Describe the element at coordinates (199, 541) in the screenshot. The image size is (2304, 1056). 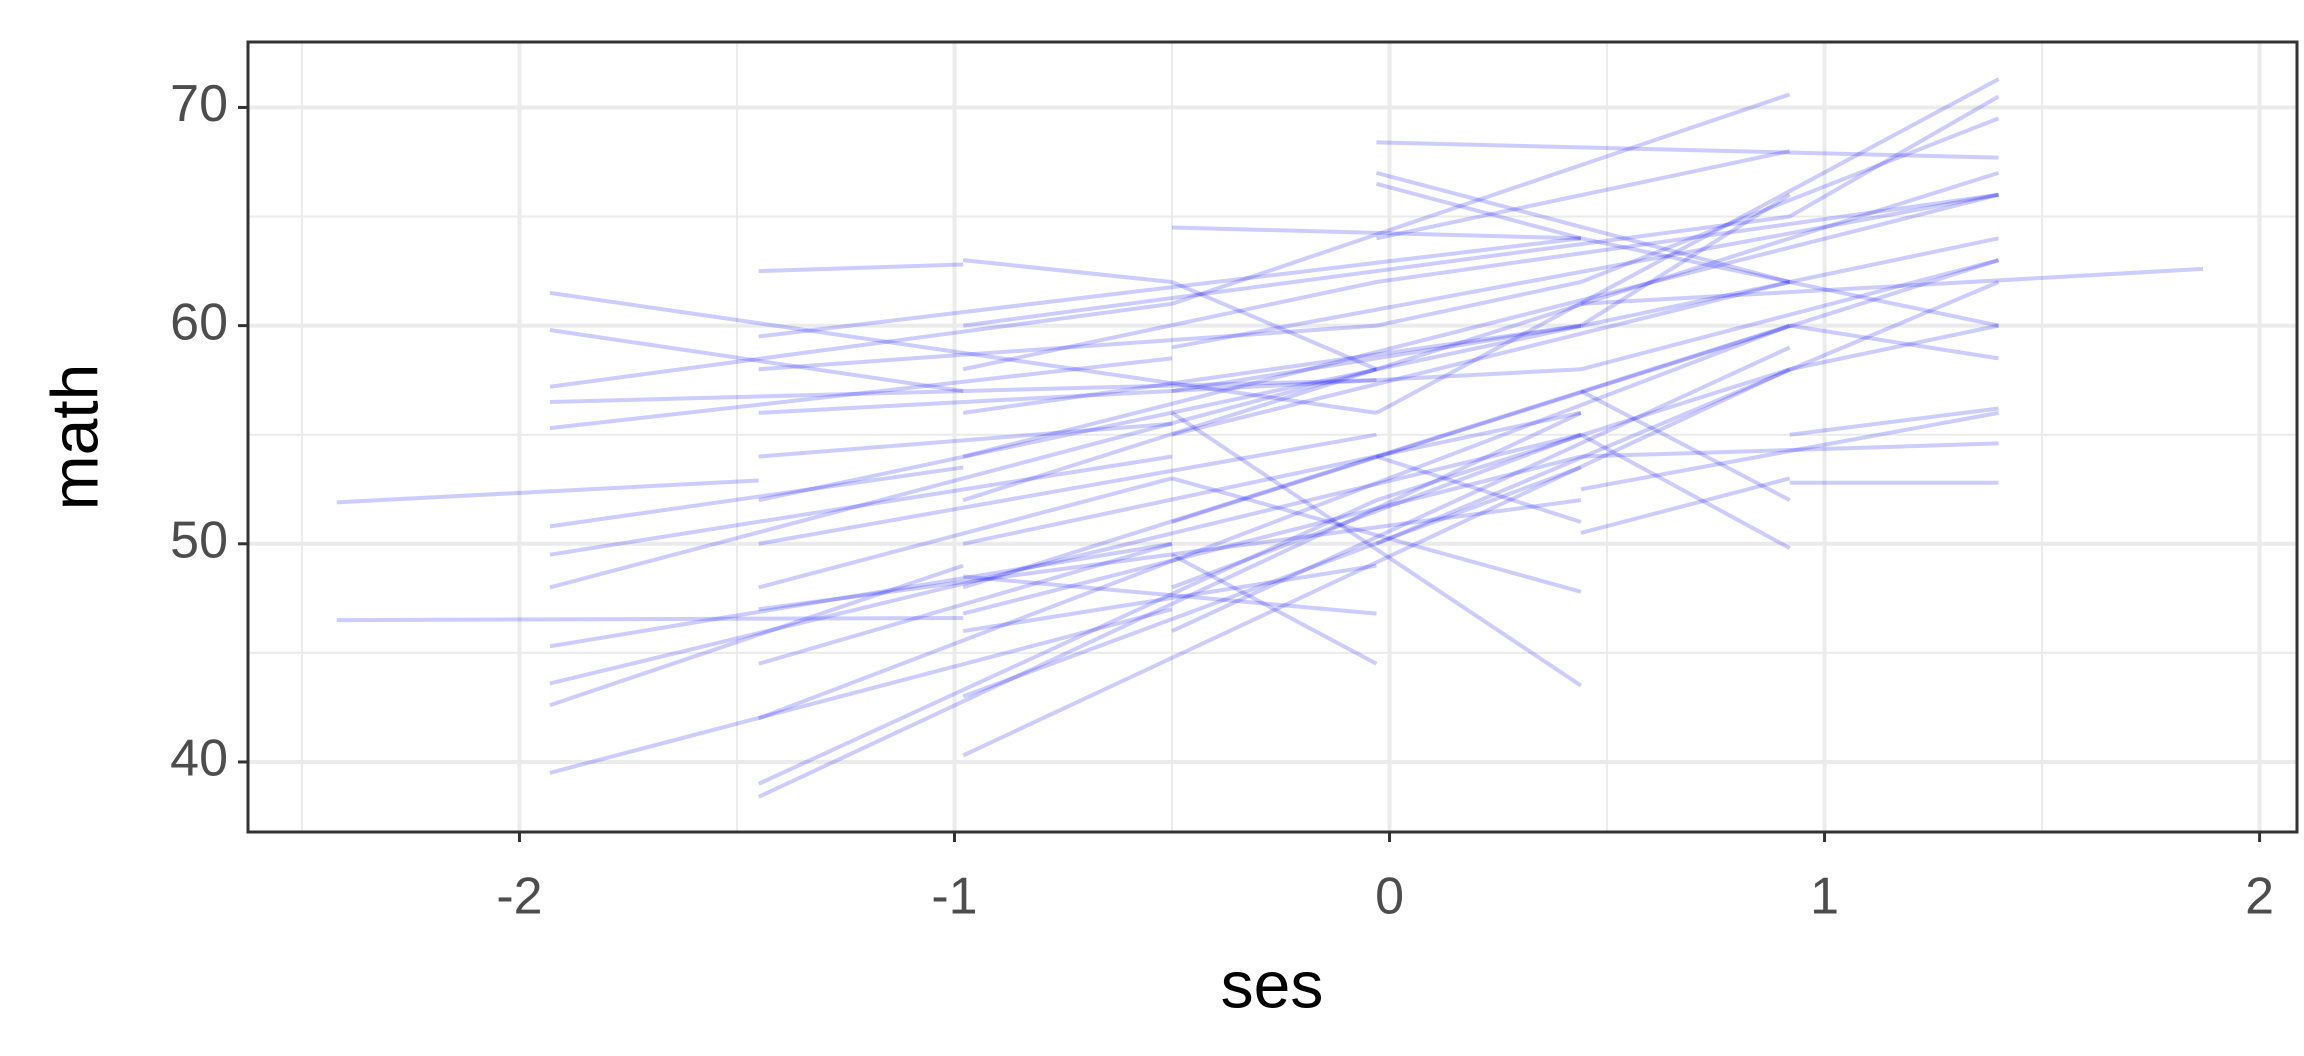
I see `y-tick-label: 50` at that location.